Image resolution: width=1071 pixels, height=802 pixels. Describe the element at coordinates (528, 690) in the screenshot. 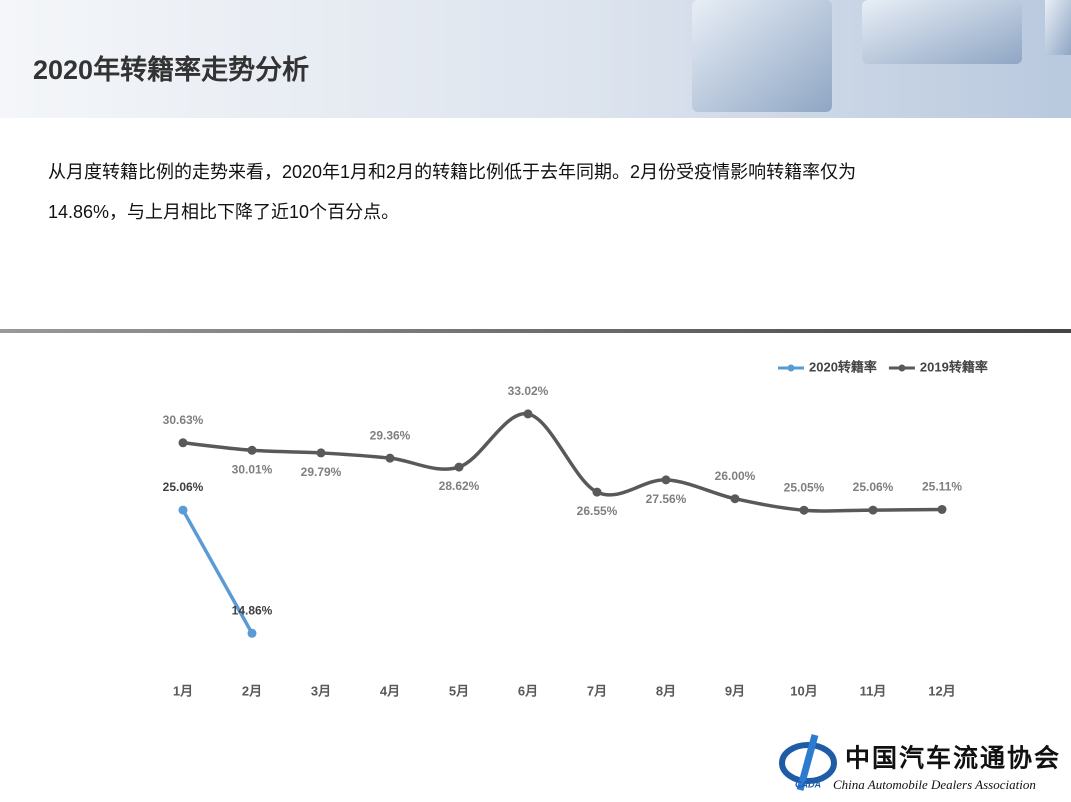

I see `x-tick-label: 6月` at that location.